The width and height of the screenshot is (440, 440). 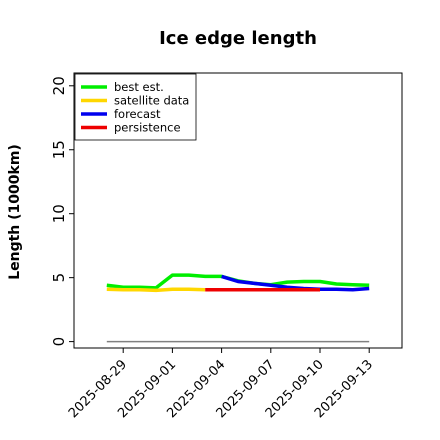 I want to click on y-axis-label: Length (1000km), so click(x=15, y=212).